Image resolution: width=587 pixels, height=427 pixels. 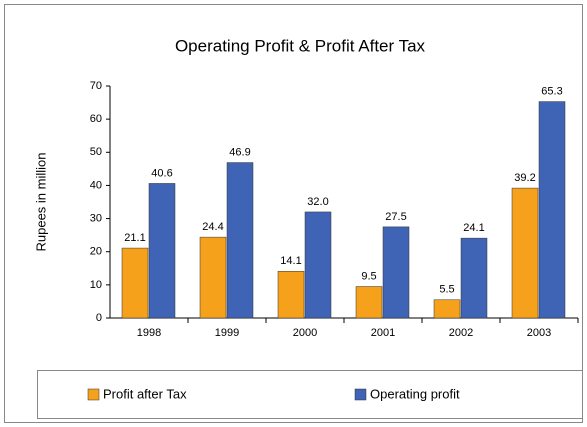 I want to click on legend-box, so click(x=310, y=394).